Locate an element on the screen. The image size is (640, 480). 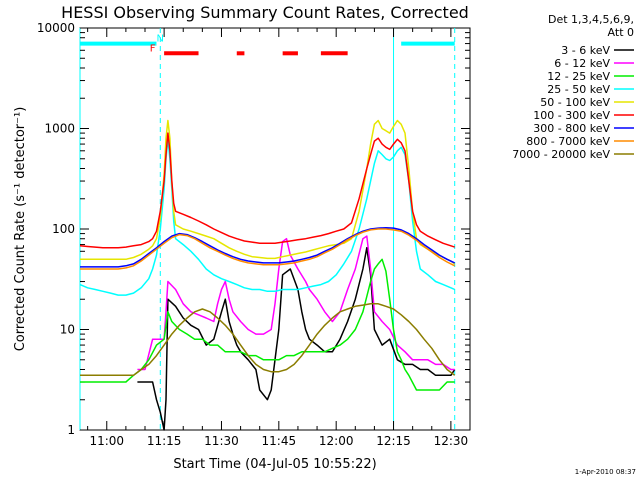
y-tick-label: 100 is located at coordinates (63, 229).